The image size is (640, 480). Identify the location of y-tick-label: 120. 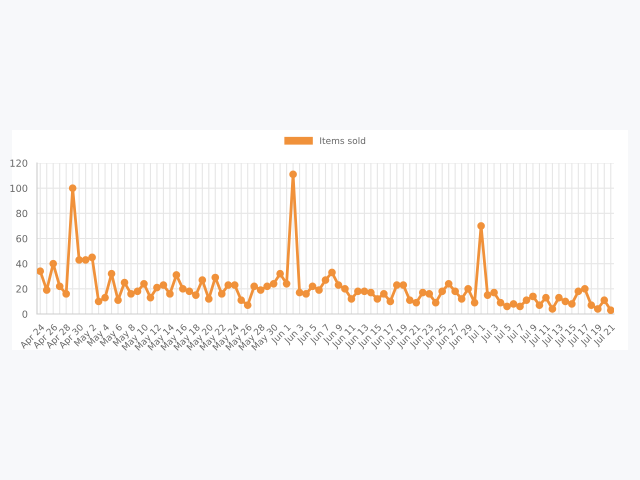
(19, 163).